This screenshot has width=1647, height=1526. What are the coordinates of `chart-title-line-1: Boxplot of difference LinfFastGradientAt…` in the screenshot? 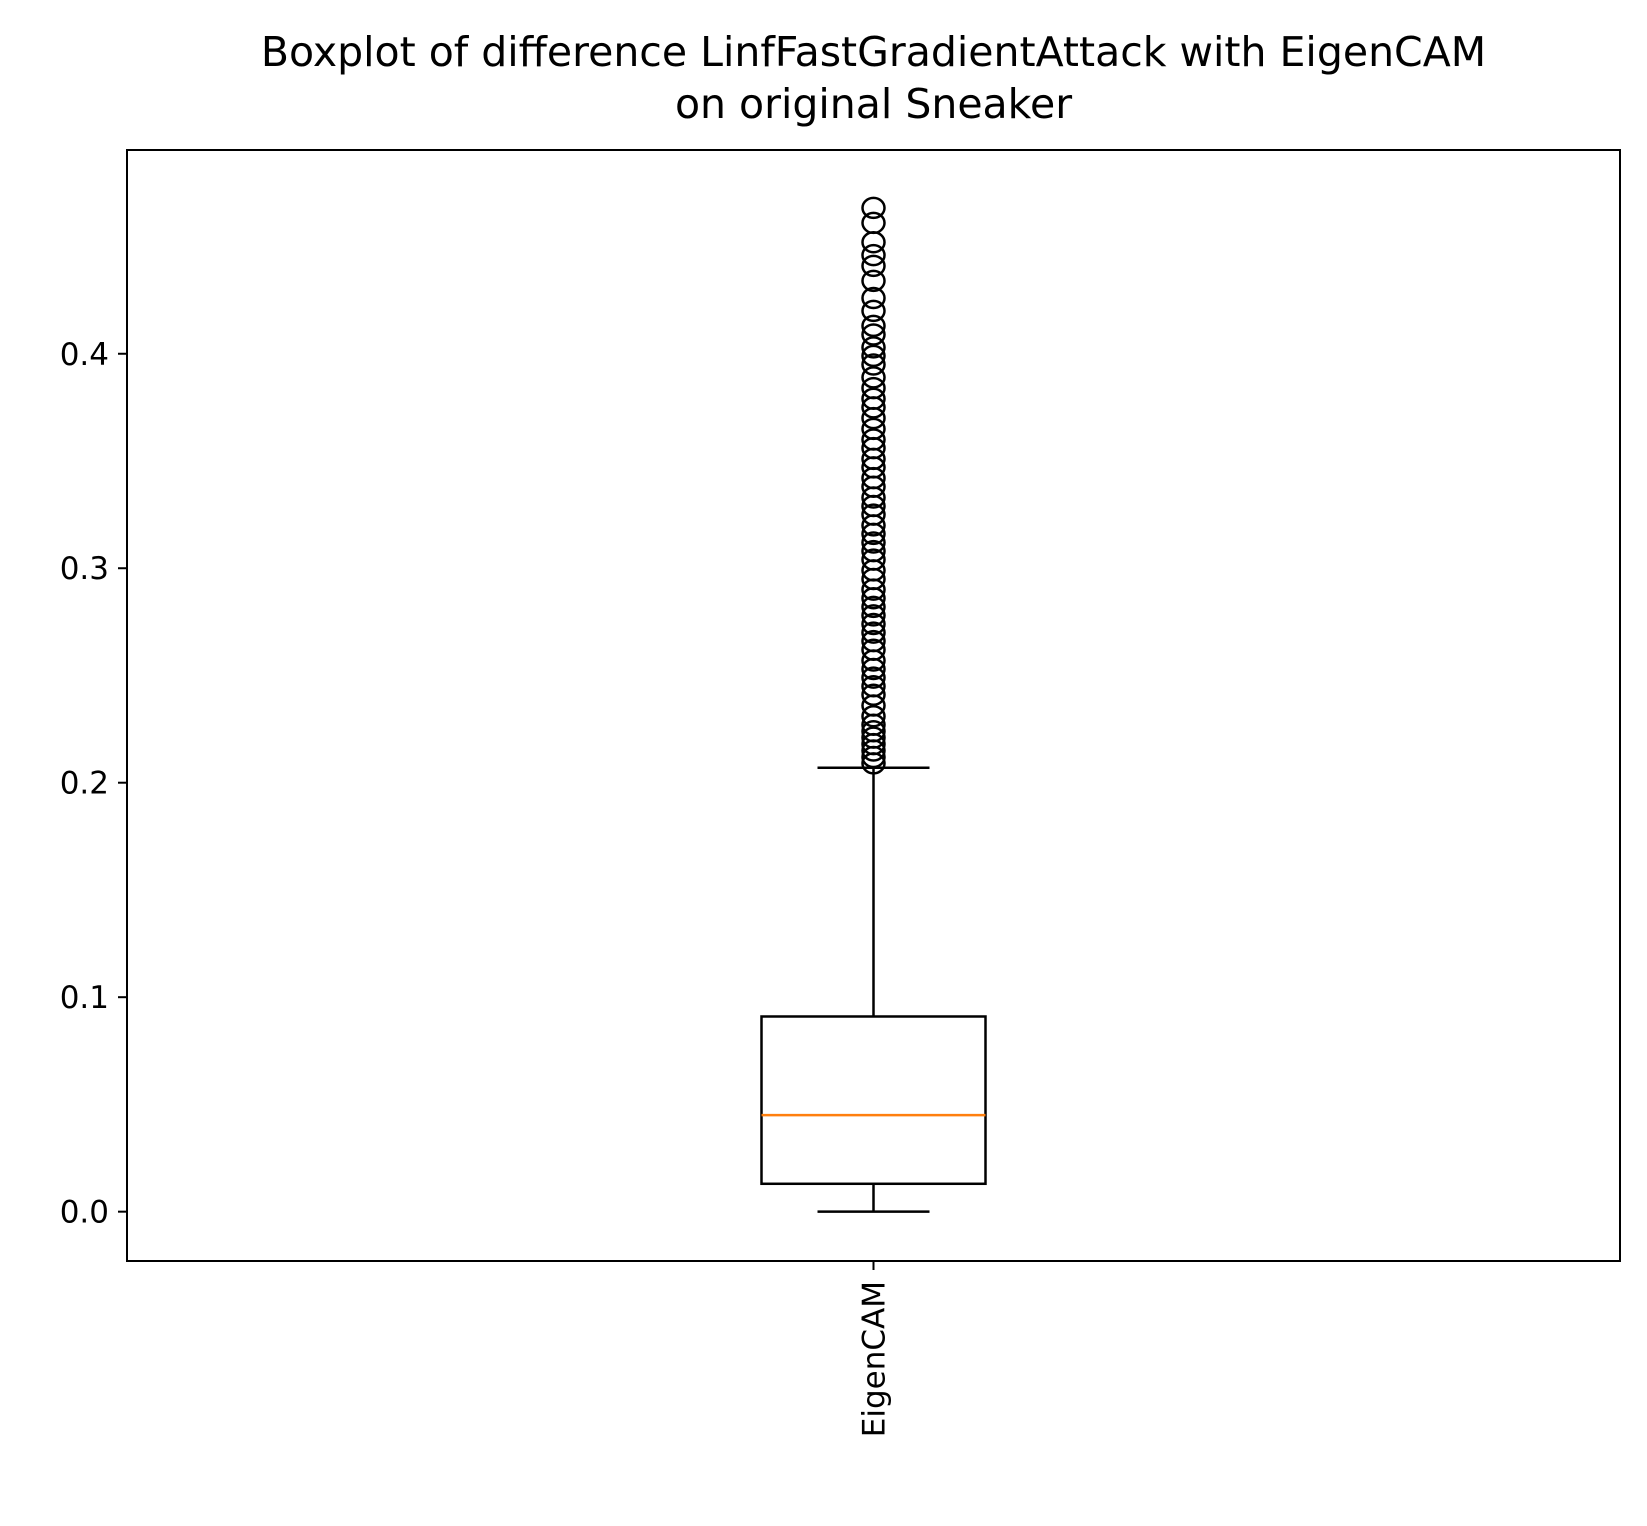 It's located at (873, 52).